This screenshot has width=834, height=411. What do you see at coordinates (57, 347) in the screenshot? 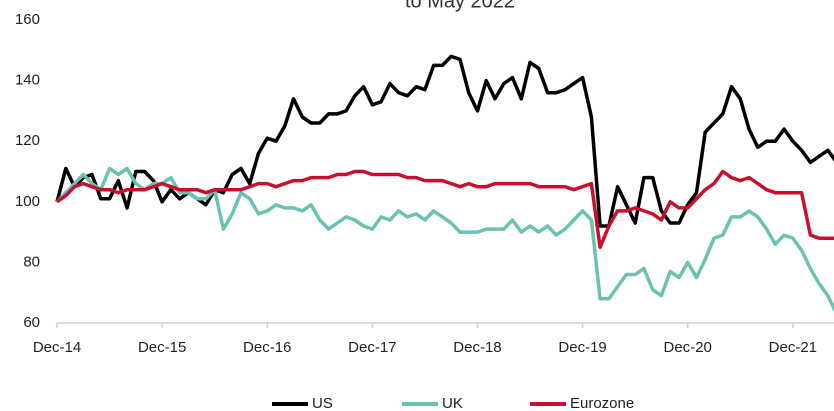
I see `x-tick-label: Dec-14` at bounding box center [57, 347].